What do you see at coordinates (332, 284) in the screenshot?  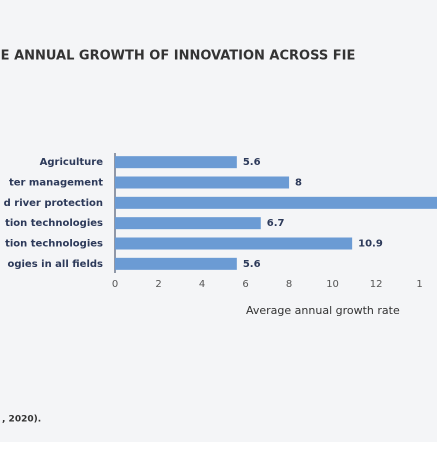 I see `x-tick-label: 10` at bounding box center [332, 284].